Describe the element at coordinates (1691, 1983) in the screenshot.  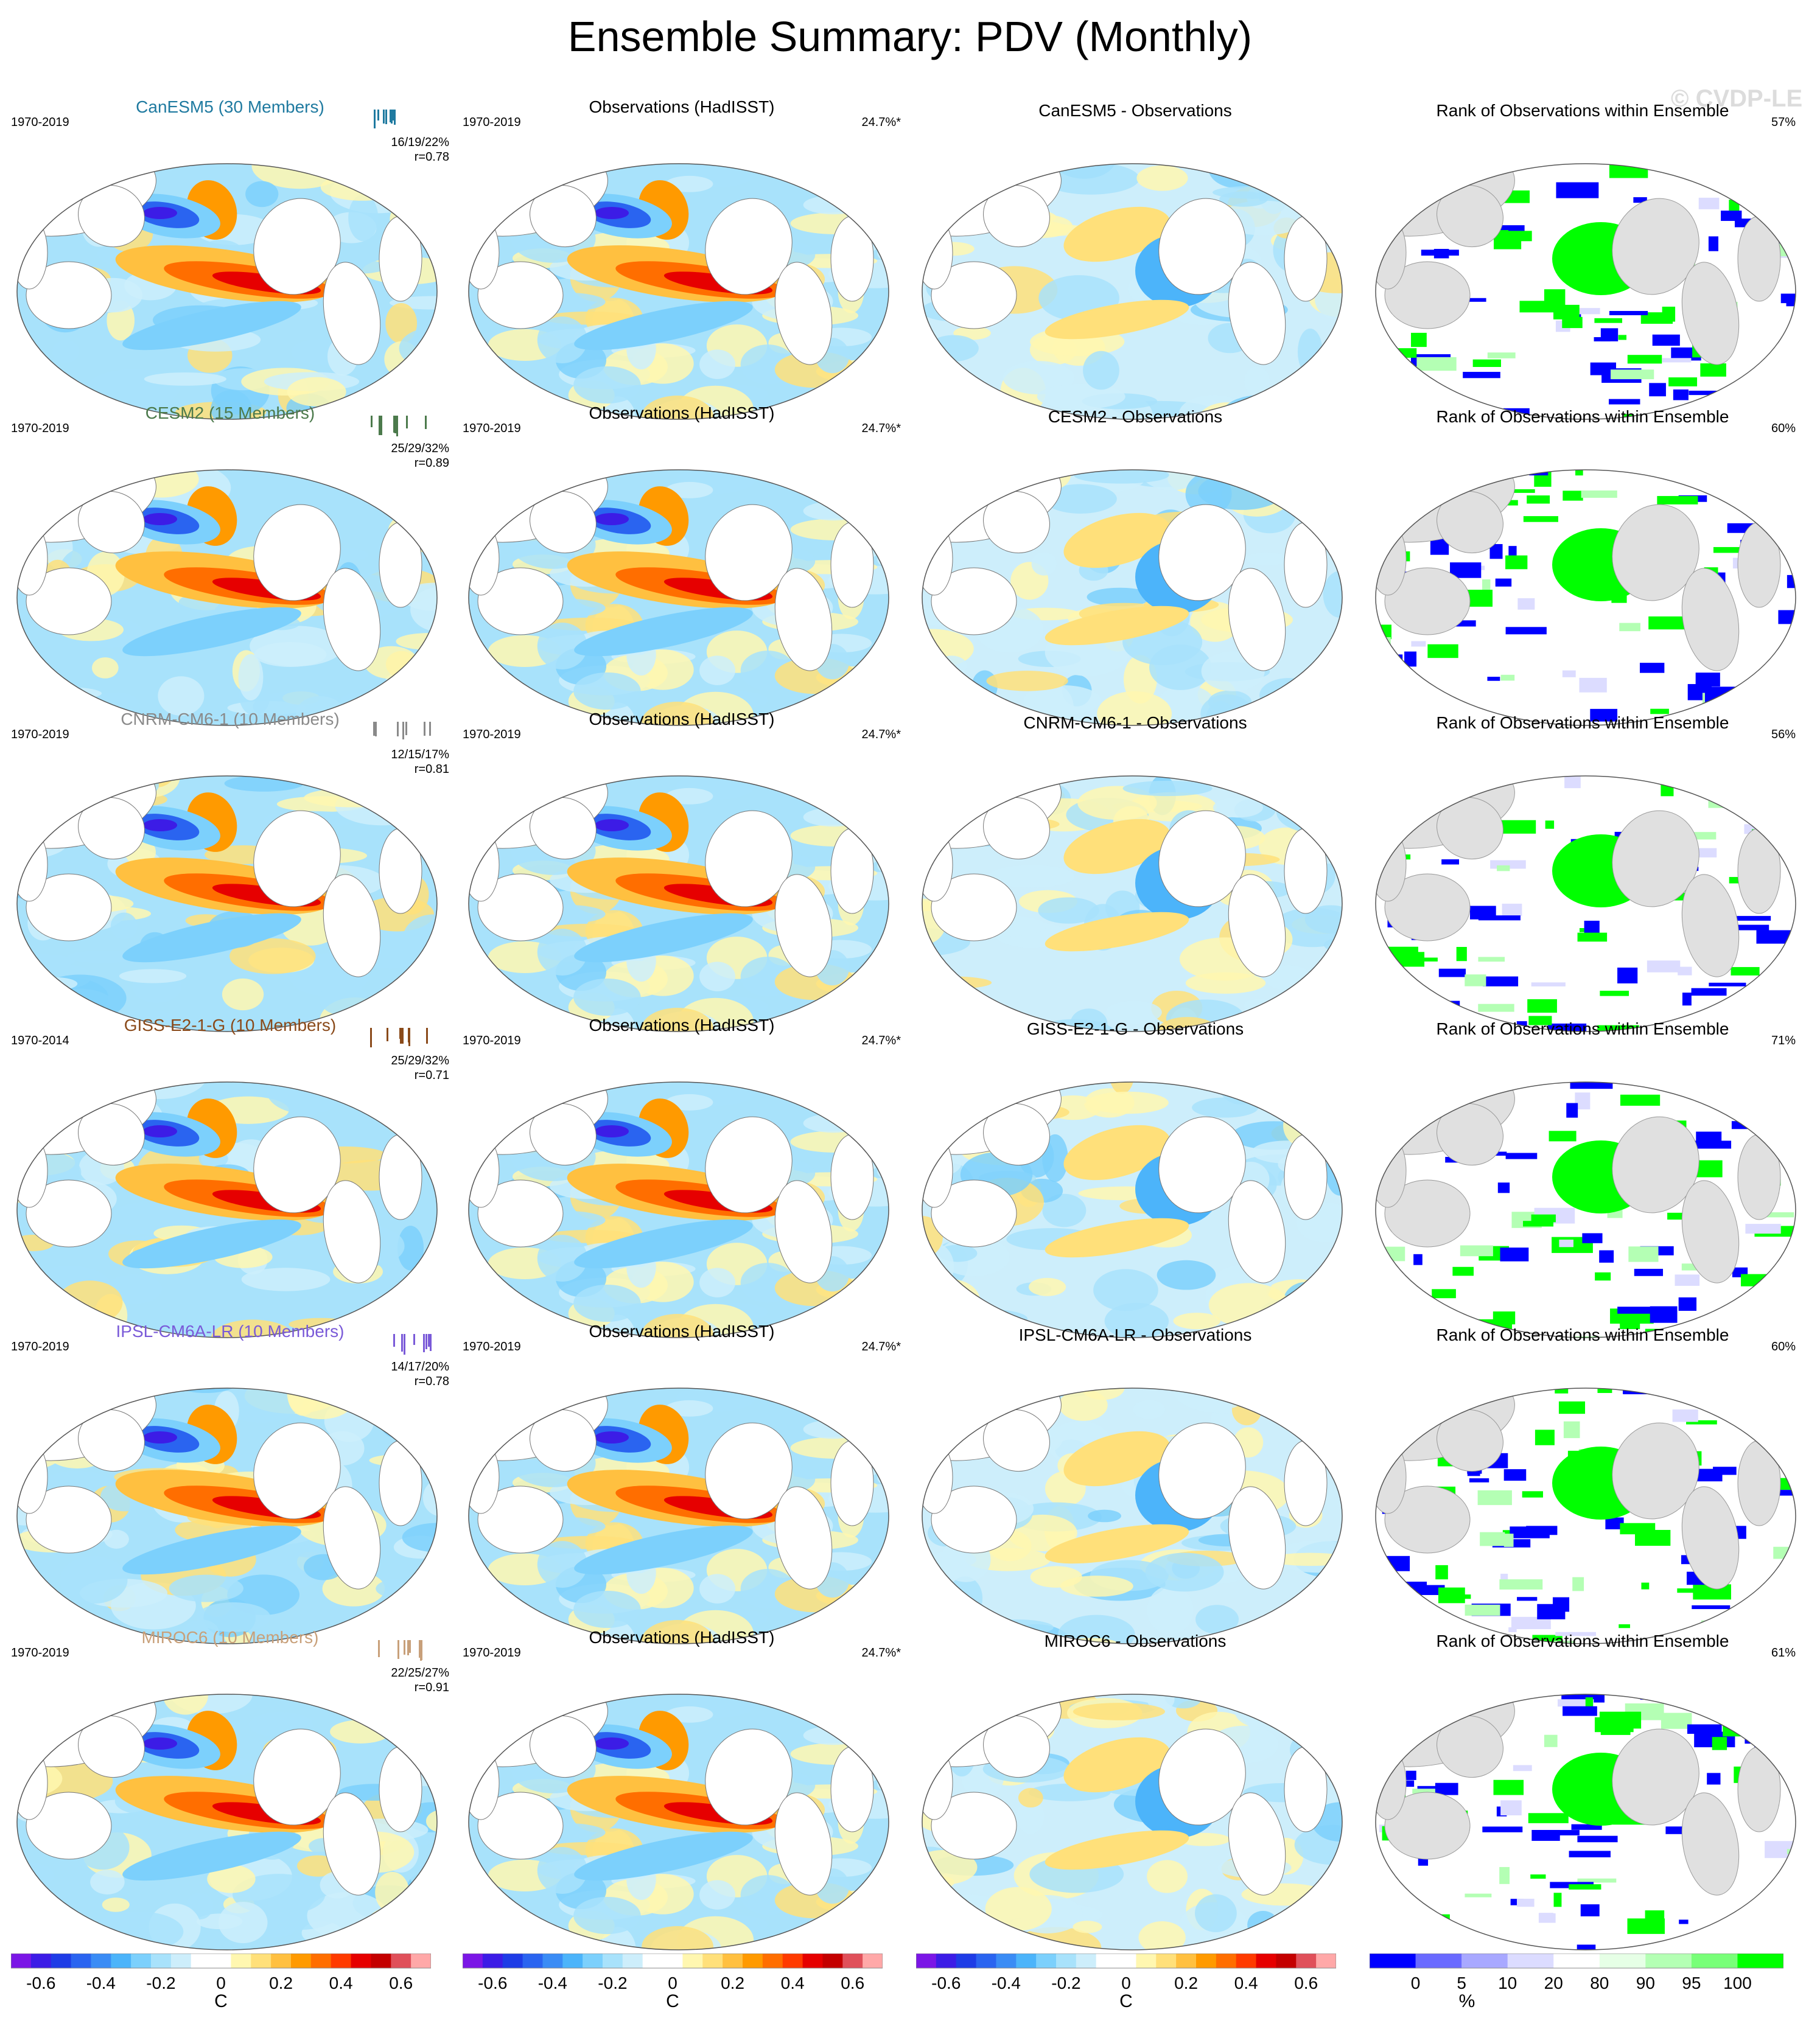
I see `colorbar-tick-label: 95` at that location.